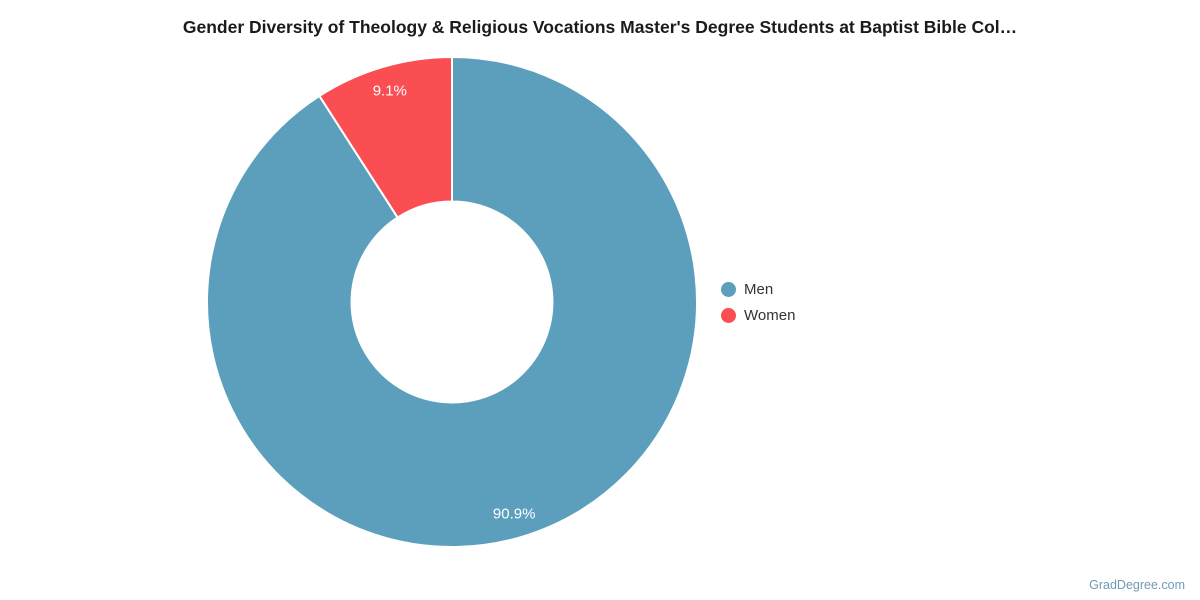 This screenshot has height=600, width=1200. What do you see at coordinates (390, 90) in the screenshot?
I see `slice-label-women: 9.1%` at bounding box center [390, 90].